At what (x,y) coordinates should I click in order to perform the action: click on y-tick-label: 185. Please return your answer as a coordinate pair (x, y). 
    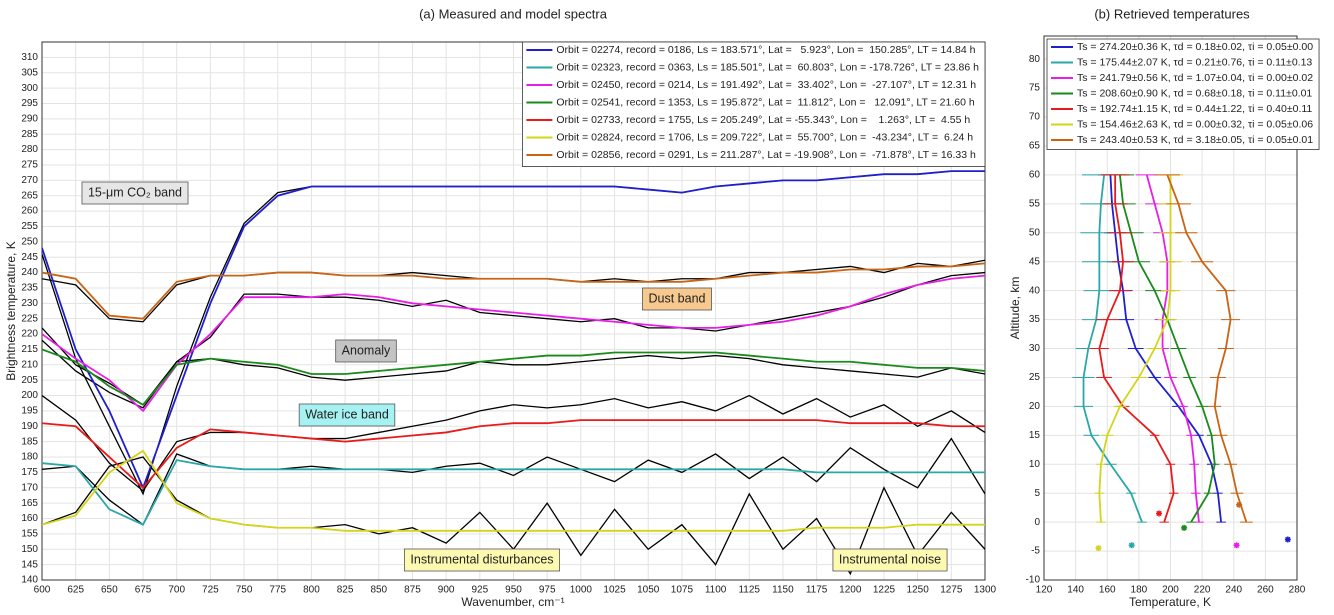
    Looking at the image, I should click on (29, 441).